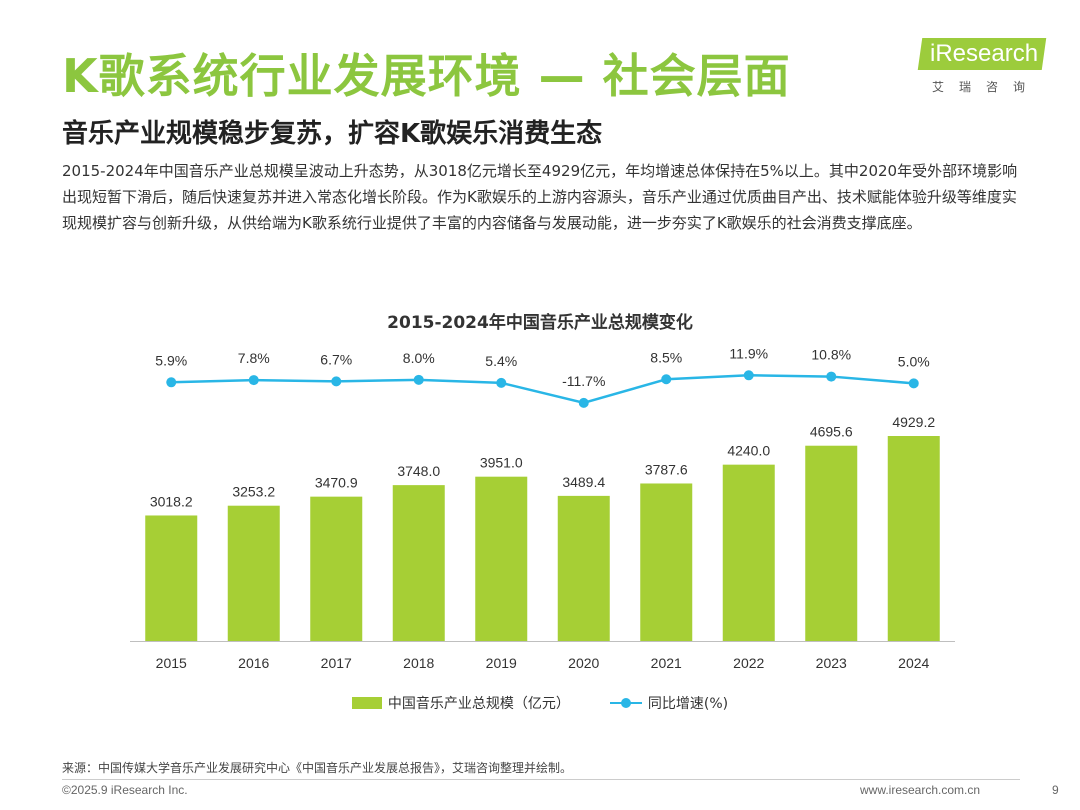 This screenshot has width=1080, height=810. Describe the element at coordinates (541, 779) in the screenshot. I see `footer-divider` at that location.